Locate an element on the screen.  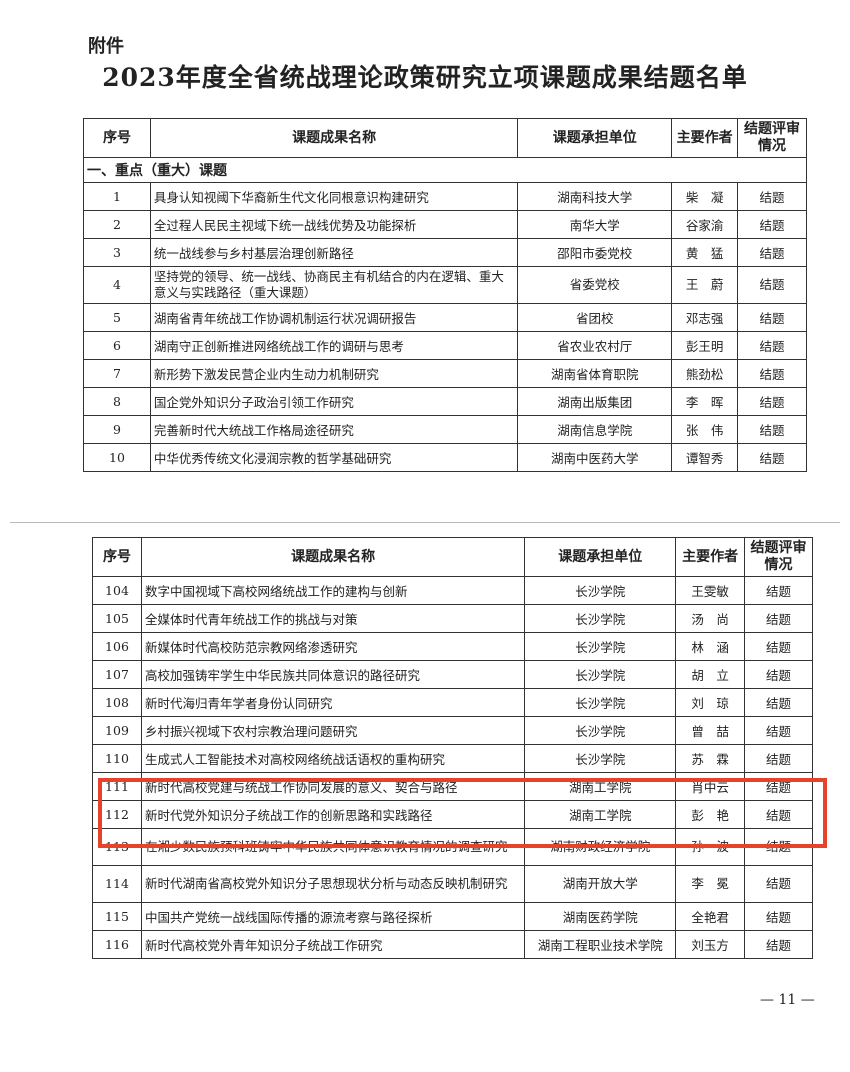
author-name: 李 晖 is located at coordinates (705, 401).